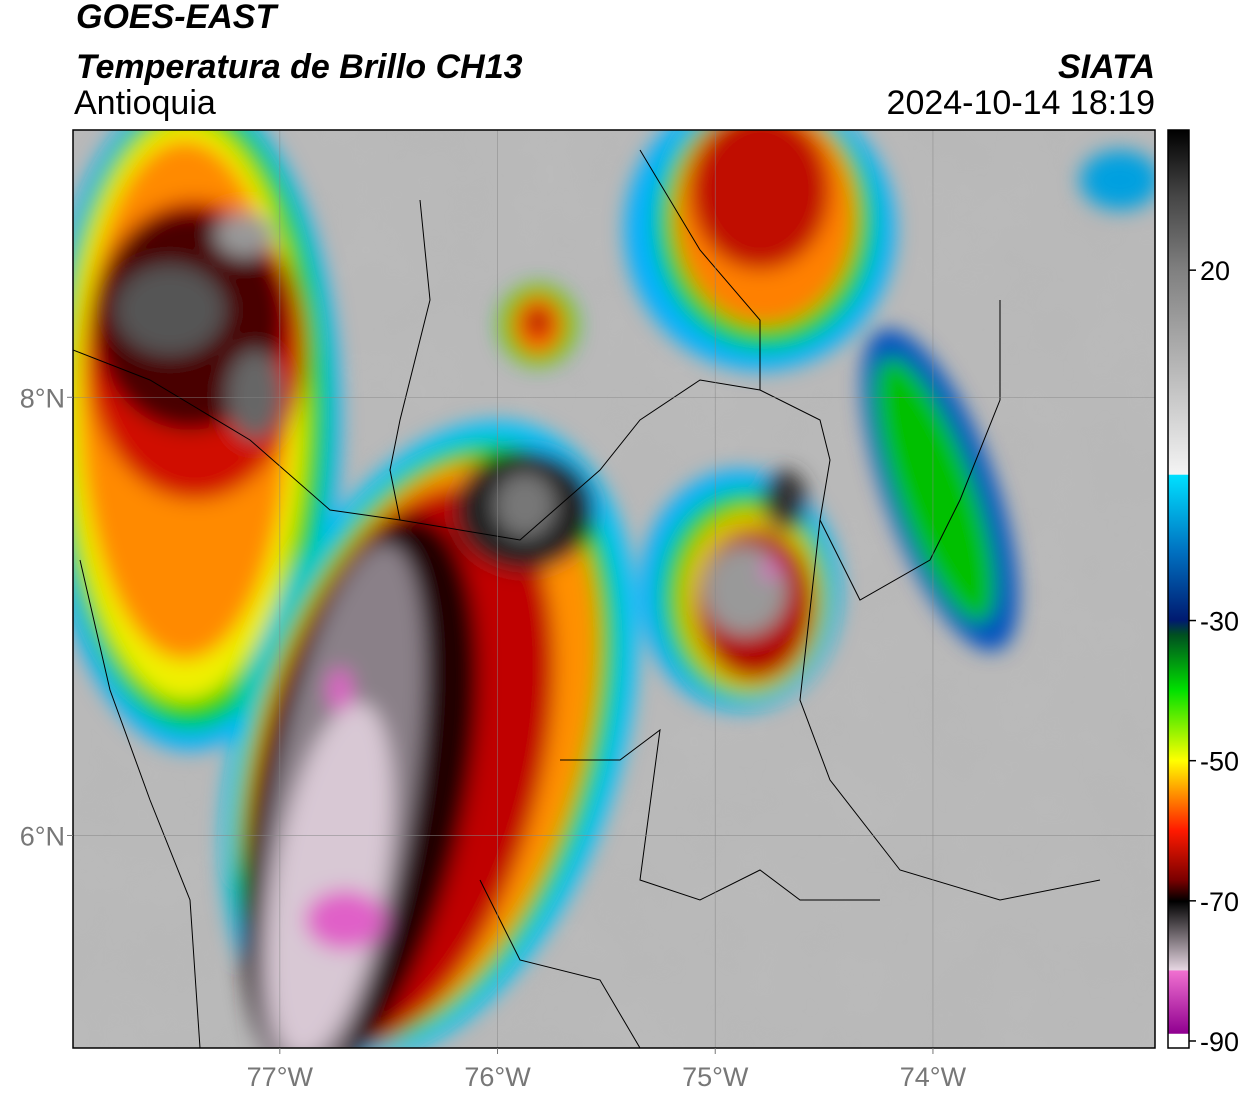  I want to click on colorbar-tick-label: -70, so click(1219, 902).